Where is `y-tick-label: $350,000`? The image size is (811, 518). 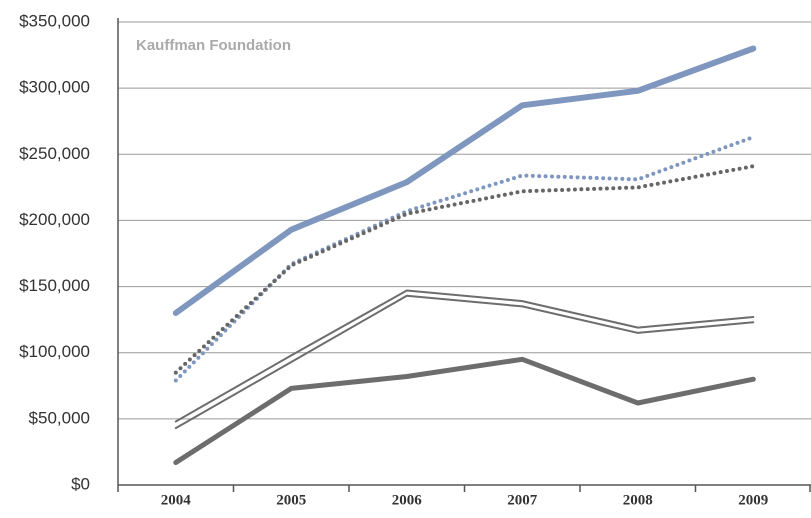
y-tick-label: $350,000 is located at coordinates (54, 20).